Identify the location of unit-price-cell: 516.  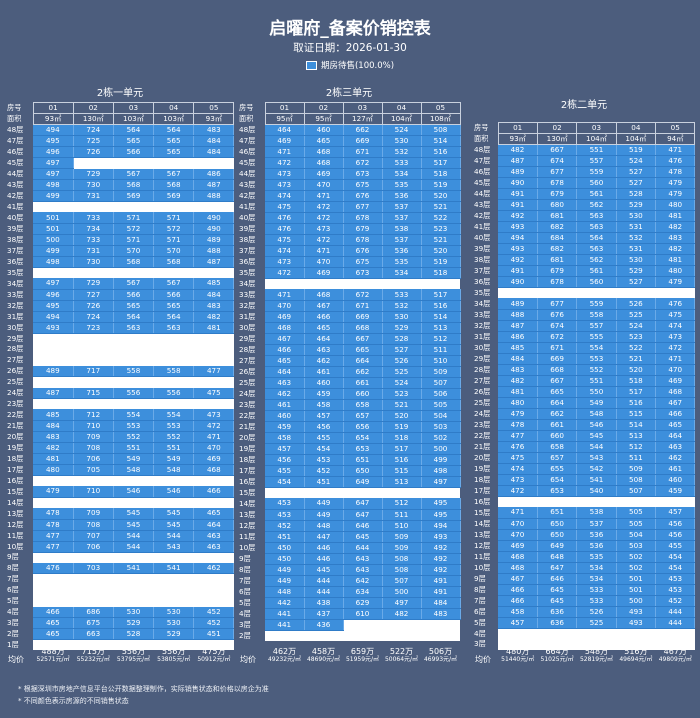
(441, 152).